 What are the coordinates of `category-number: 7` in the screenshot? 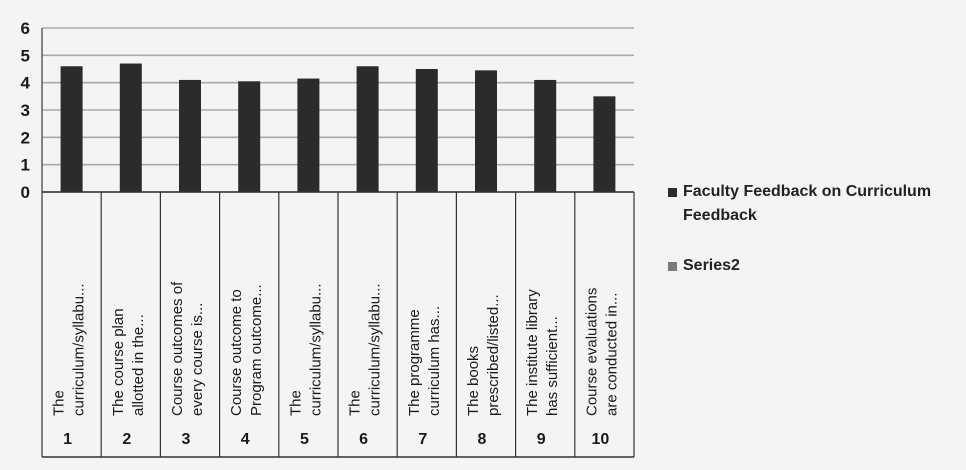 It's located at (422, 439).